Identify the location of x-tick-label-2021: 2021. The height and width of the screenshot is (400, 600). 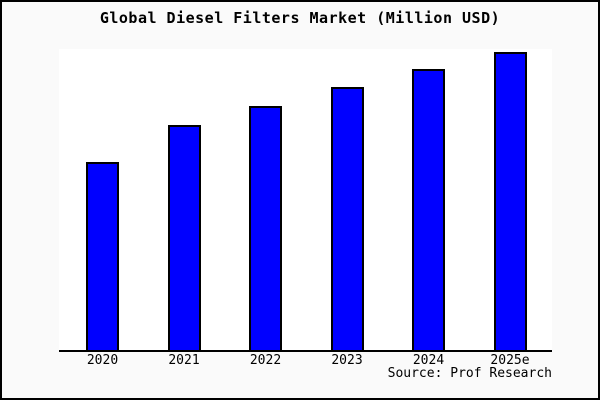
(184, 360).